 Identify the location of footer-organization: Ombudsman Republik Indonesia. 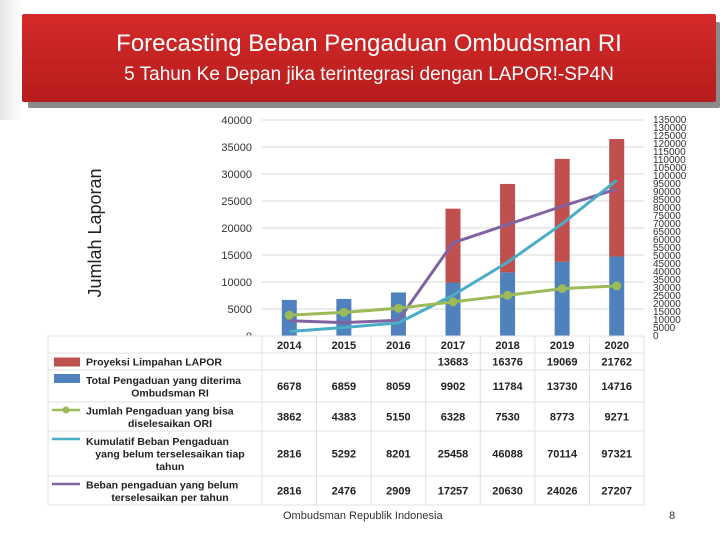
(363, 516).